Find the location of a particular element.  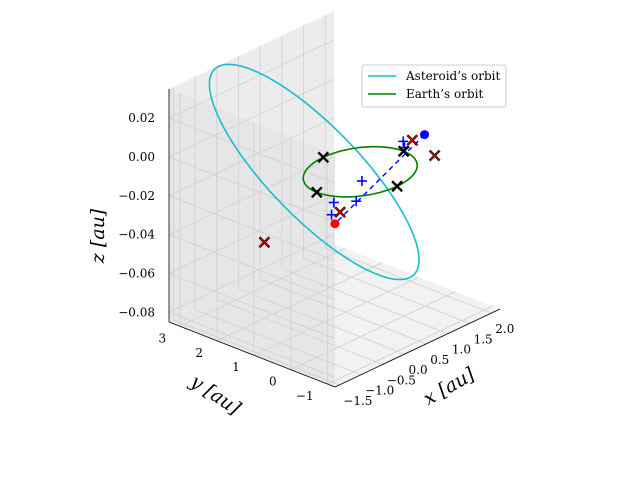

y-tick-label: −1 is located at coordinates (305, 396).